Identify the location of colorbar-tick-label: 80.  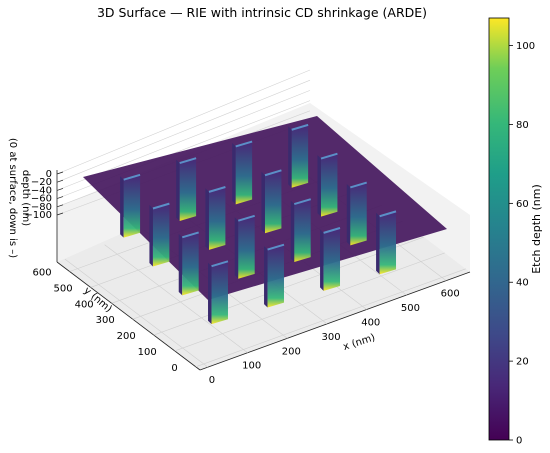
(522, 125).